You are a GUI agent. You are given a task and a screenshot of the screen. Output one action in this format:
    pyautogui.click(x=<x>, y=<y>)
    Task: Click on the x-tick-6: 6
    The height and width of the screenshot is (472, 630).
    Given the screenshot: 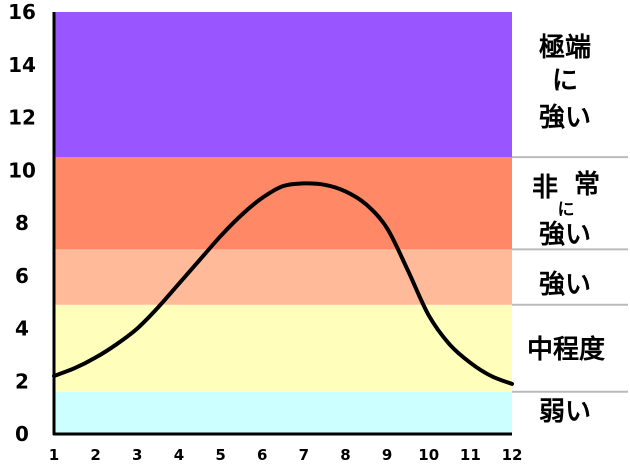 What is the action you would take?
    pyautogui.click(x=262, y=455)
    